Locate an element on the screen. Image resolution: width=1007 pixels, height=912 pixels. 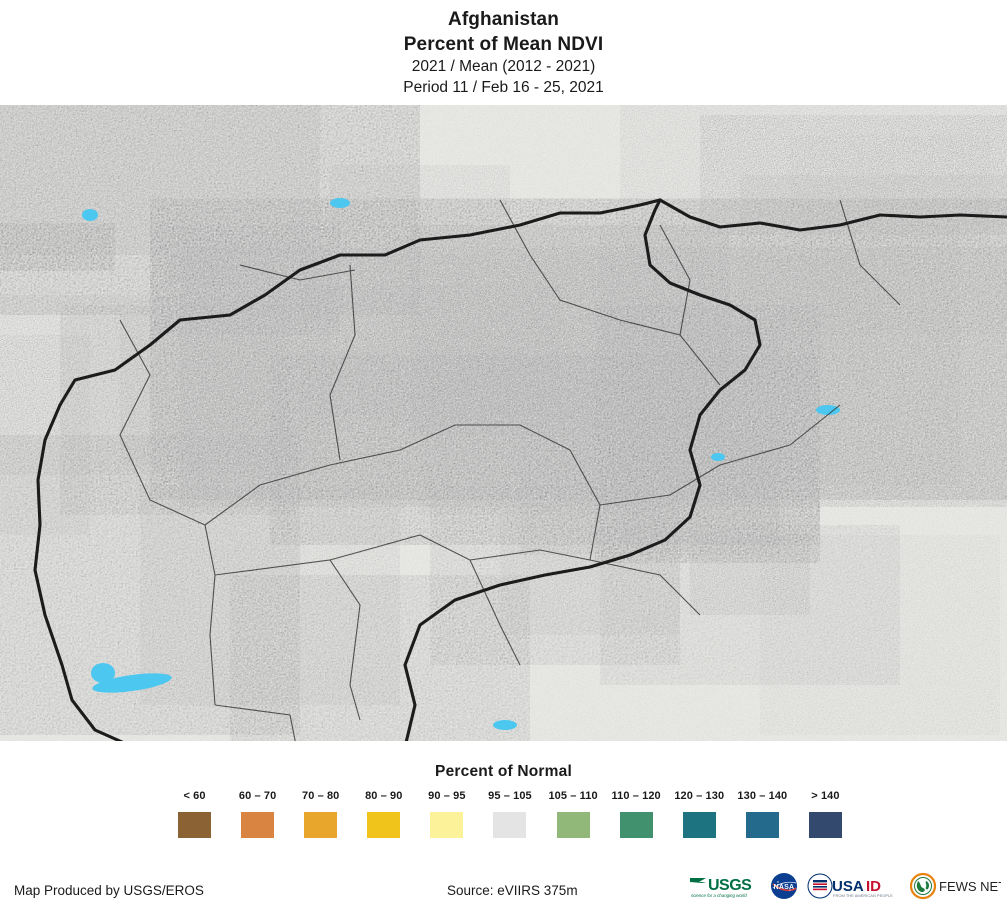
legend-item: 80 – 90 is located at coordinates (383, 814).